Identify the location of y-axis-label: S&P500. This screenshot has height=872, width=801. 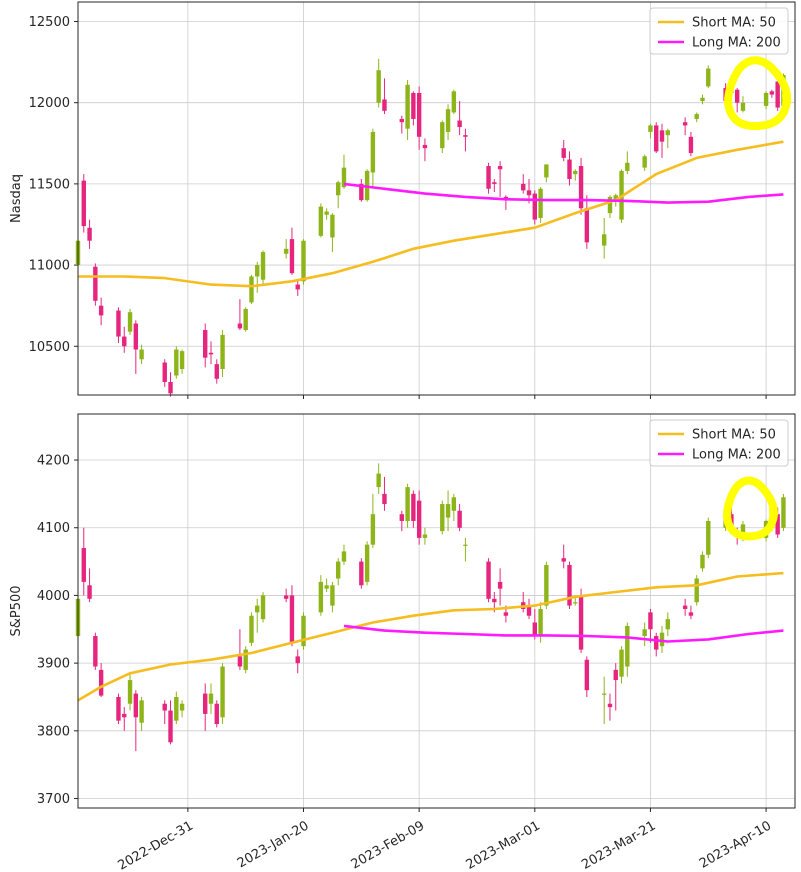
(16, 610).